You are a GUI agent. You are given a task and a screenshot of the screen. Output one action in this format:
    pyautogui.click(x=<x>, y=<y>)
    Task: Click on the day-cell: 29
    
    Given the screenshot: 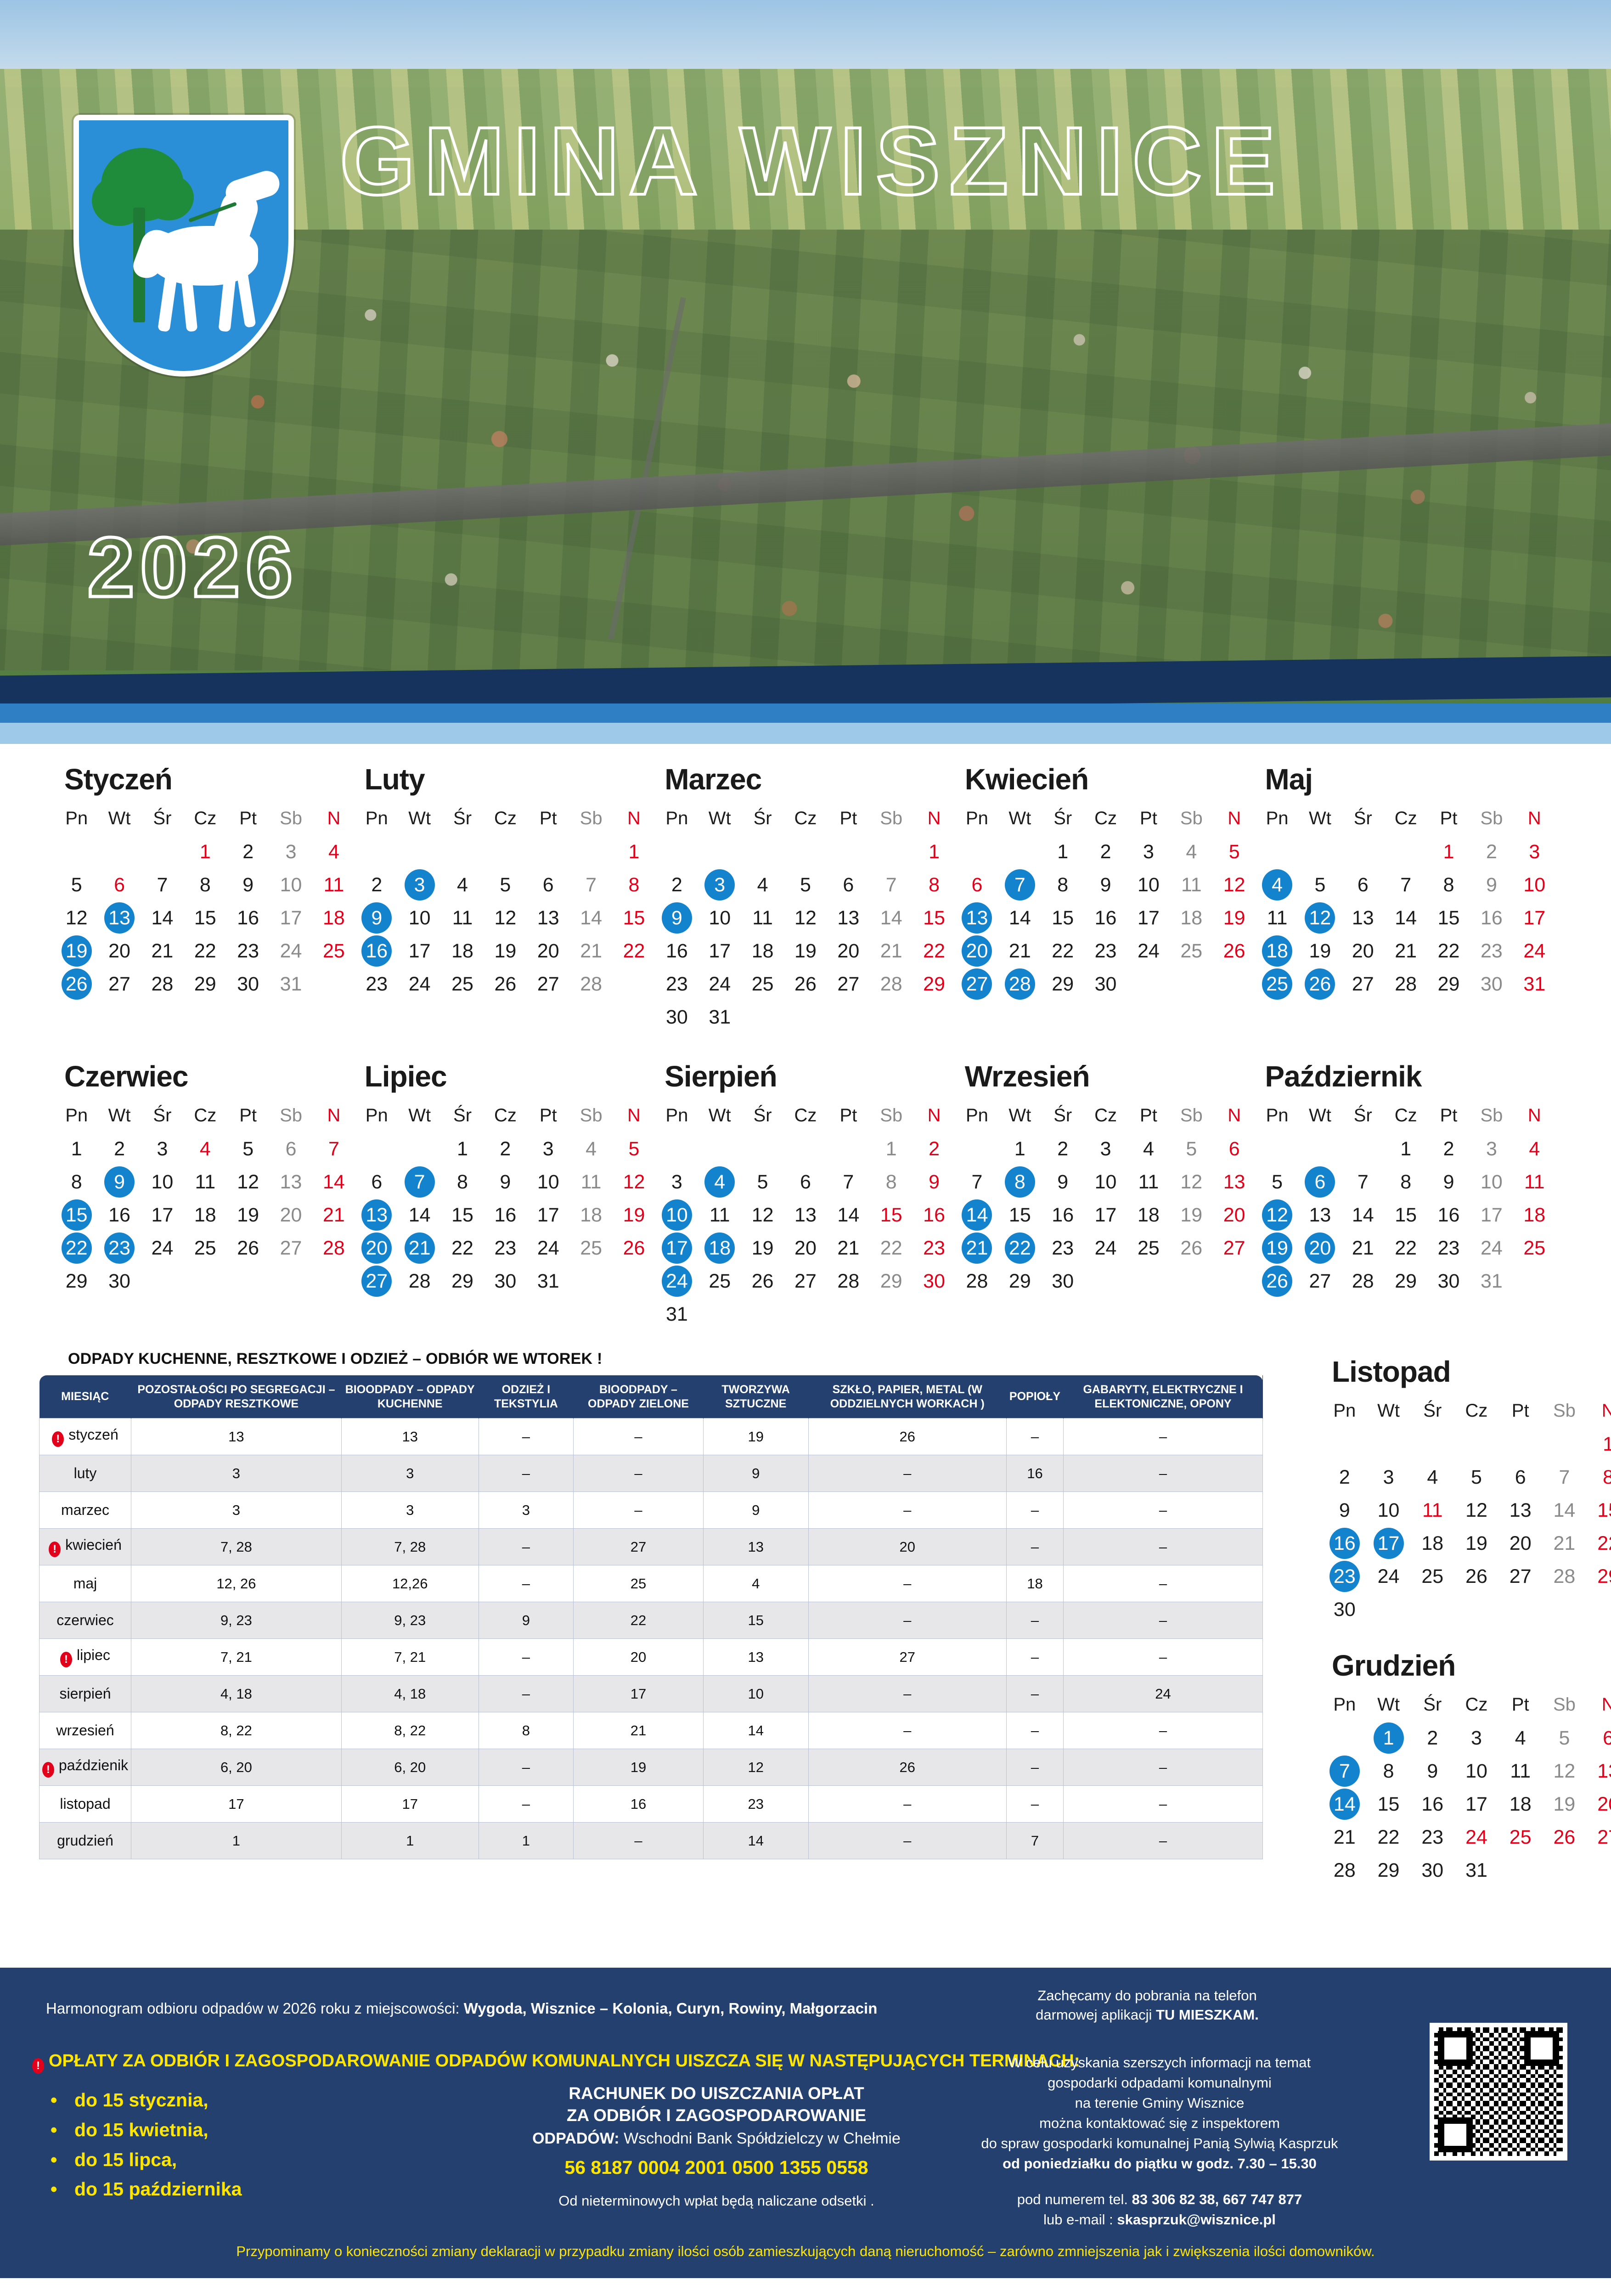 What is the action you would take?
    pyautogui.click(x=1449, y=984)
    